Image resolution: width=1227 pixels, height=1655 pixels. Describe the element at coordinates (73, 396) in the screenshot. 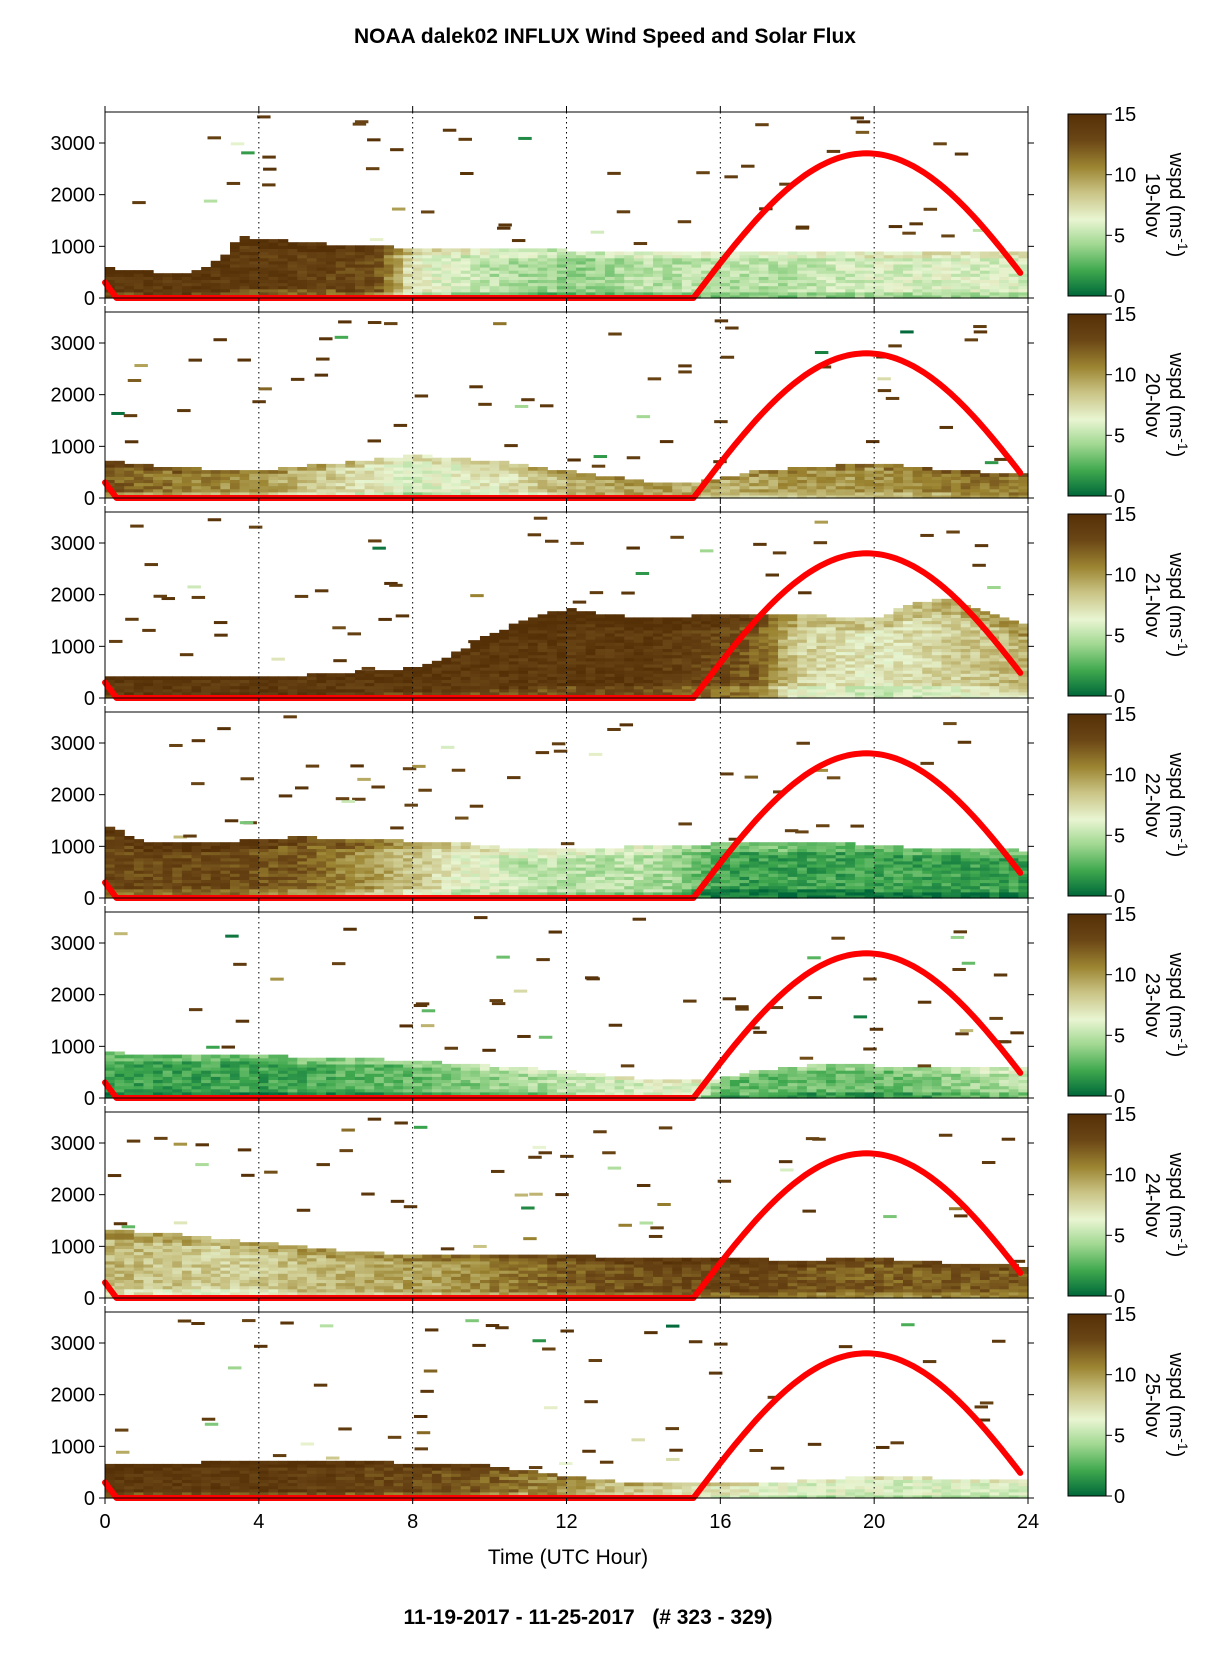

I see `y-tick-label: 2000` at that location.